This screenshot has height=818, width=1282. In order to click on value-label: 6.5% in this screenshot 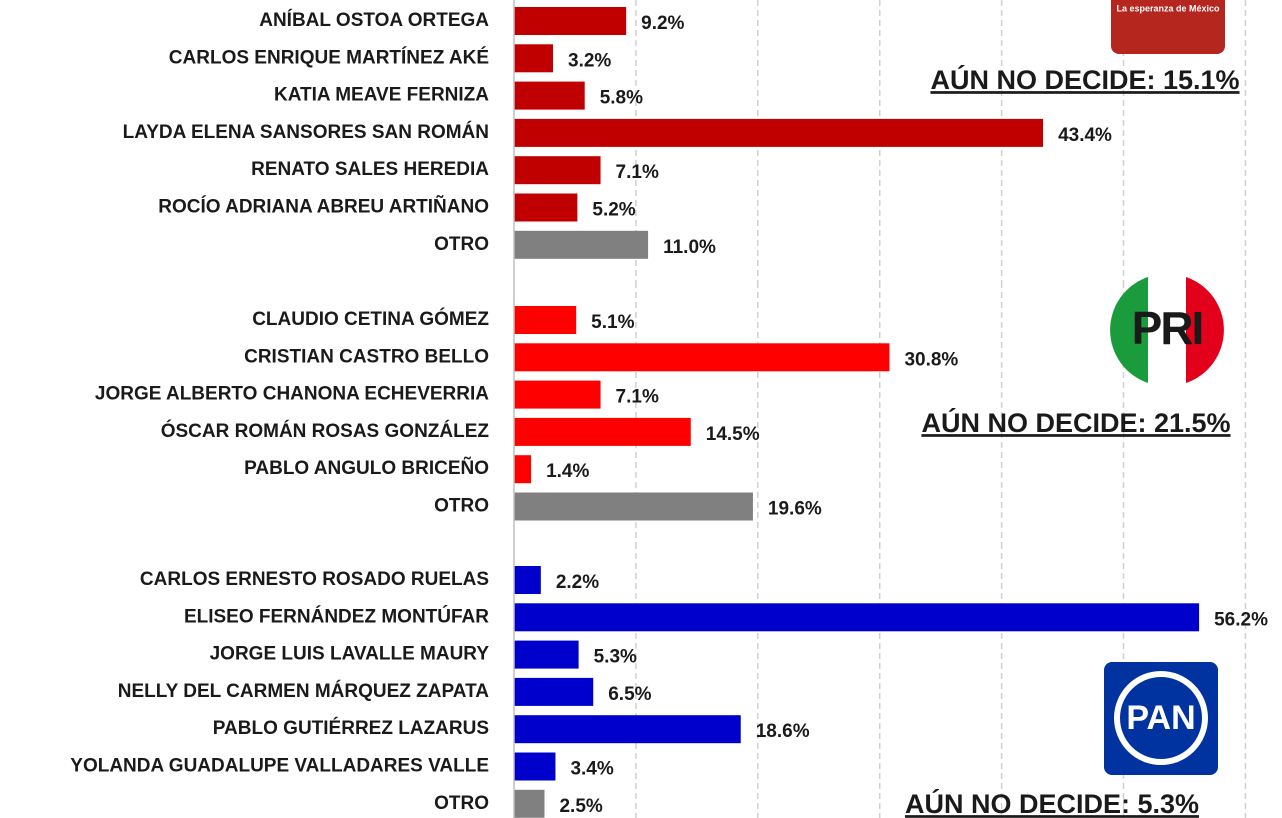, I will do `click(629, 694)`.